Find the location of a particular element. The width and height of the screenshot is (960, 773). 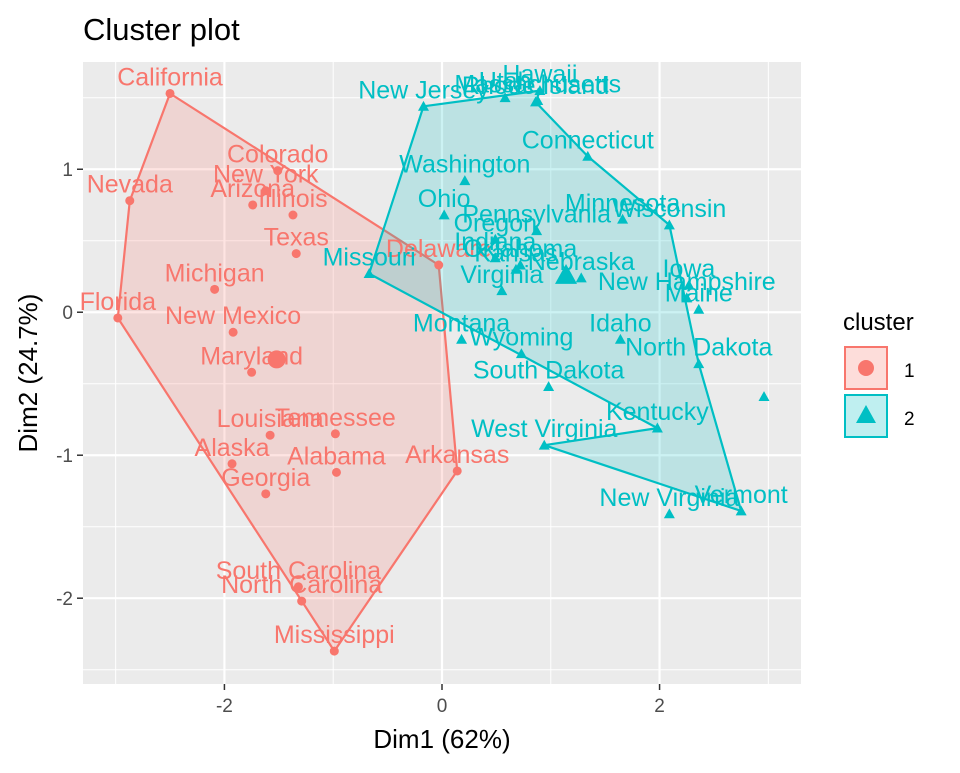

x-tick-label: 2 is located at coordinates (659, 706).